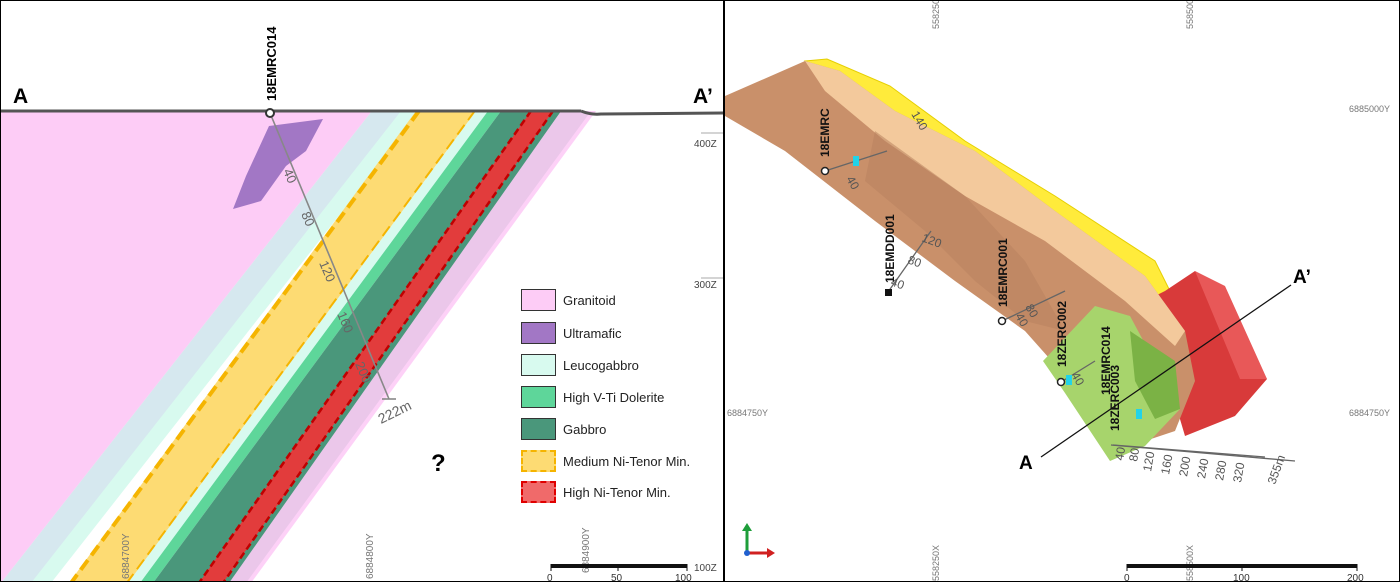 The image size is (1400, 582). I want to click on gabbro-solid-shade, so click(965, 231).